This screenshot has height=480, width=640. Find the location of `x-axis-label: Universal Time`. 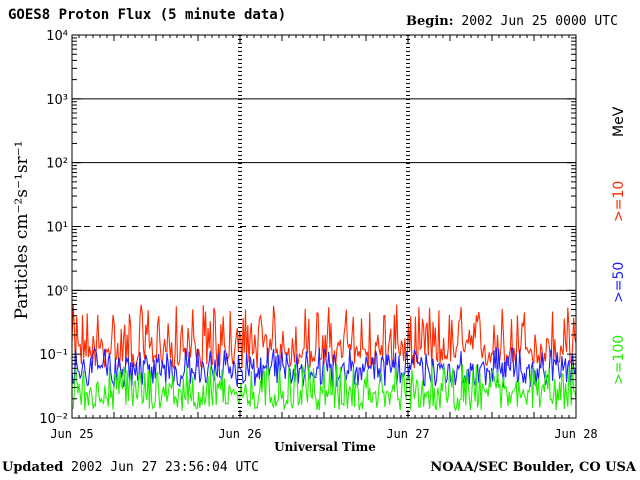

x-axis-label: Universal Time is located at coordinates (325, 447).